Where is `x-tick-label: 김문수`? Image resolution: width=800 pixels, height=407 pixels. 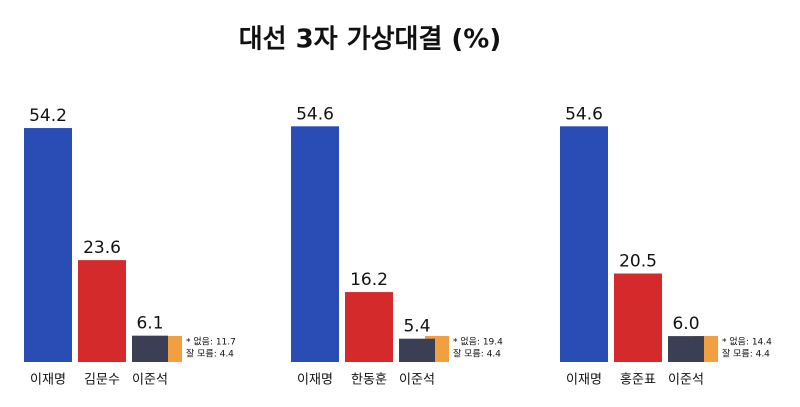 x-tick-label: 김문수 is located at coordinates (102, 380).